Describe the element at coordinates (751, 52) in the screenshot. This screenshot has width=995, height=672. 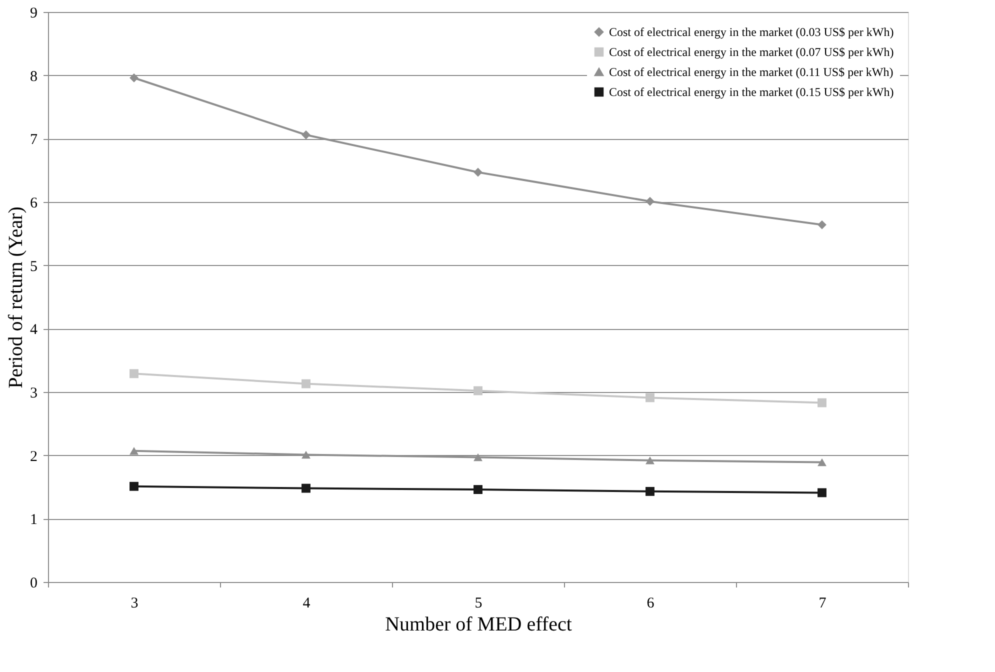
I see `legend-label: Cost of electrical energy in the market (0.07 US$ per kWh)` at that location.